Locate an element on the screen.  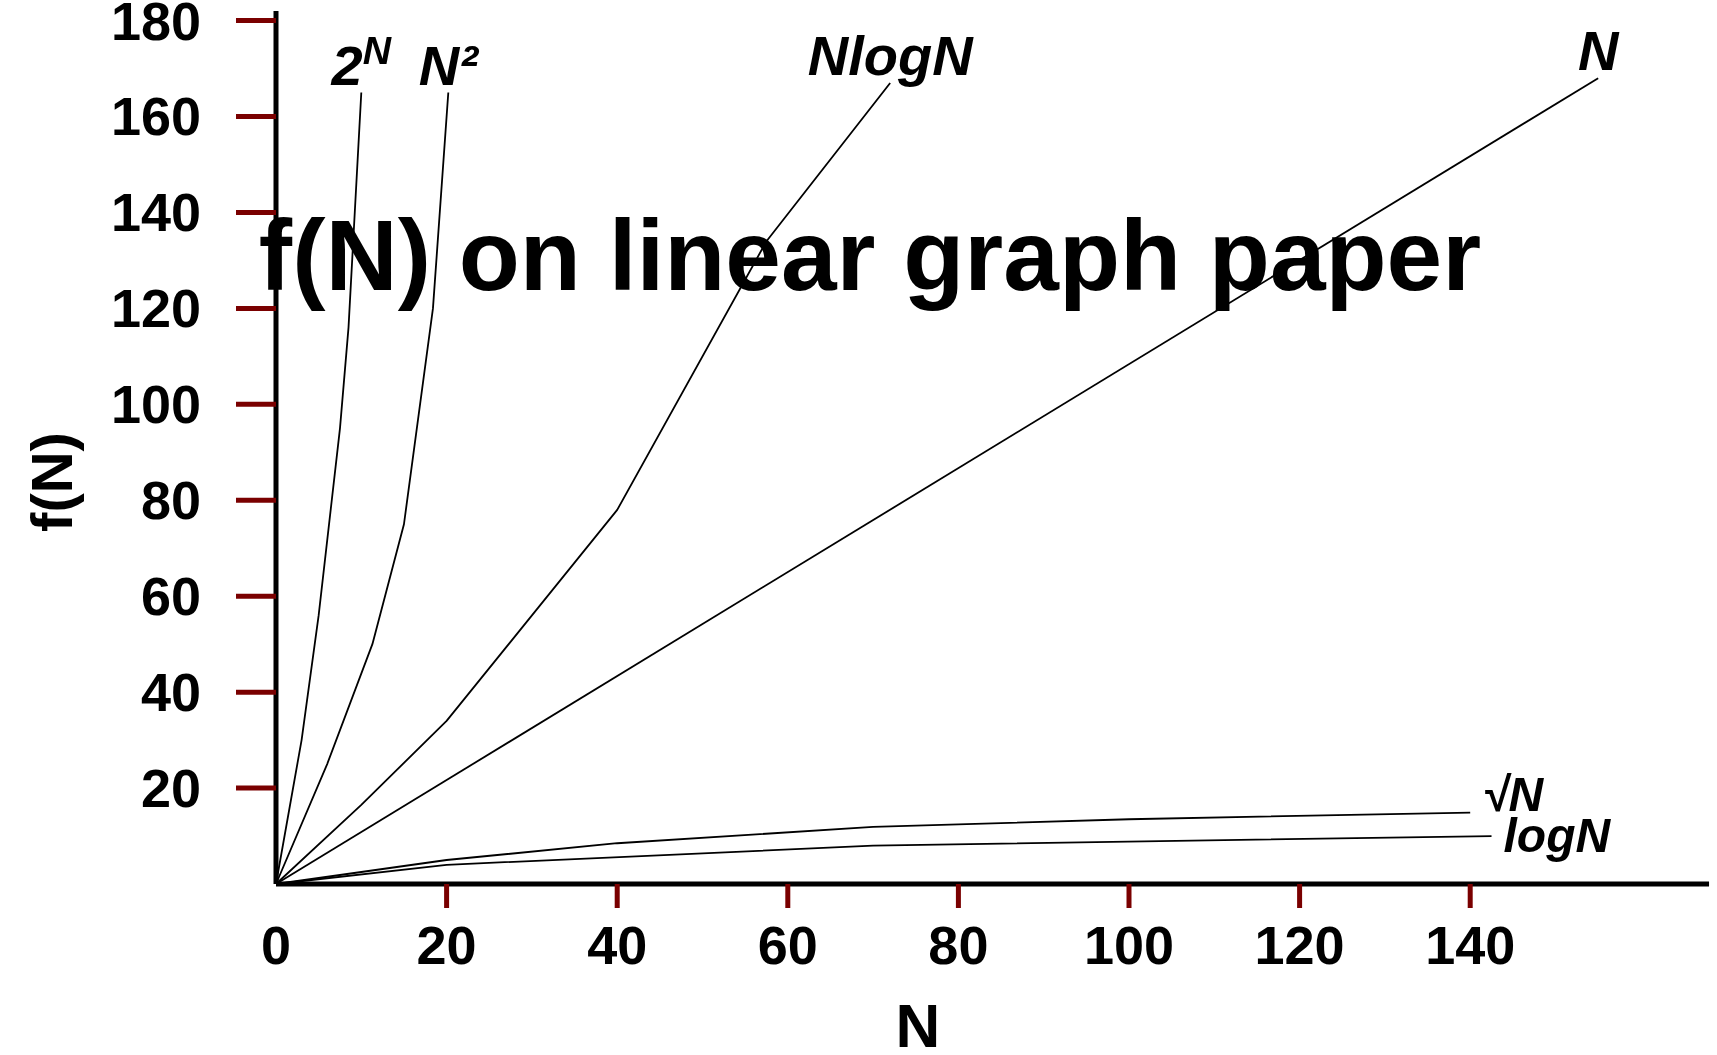
y-tick-label: 100 is located at coordinates (155, 404).